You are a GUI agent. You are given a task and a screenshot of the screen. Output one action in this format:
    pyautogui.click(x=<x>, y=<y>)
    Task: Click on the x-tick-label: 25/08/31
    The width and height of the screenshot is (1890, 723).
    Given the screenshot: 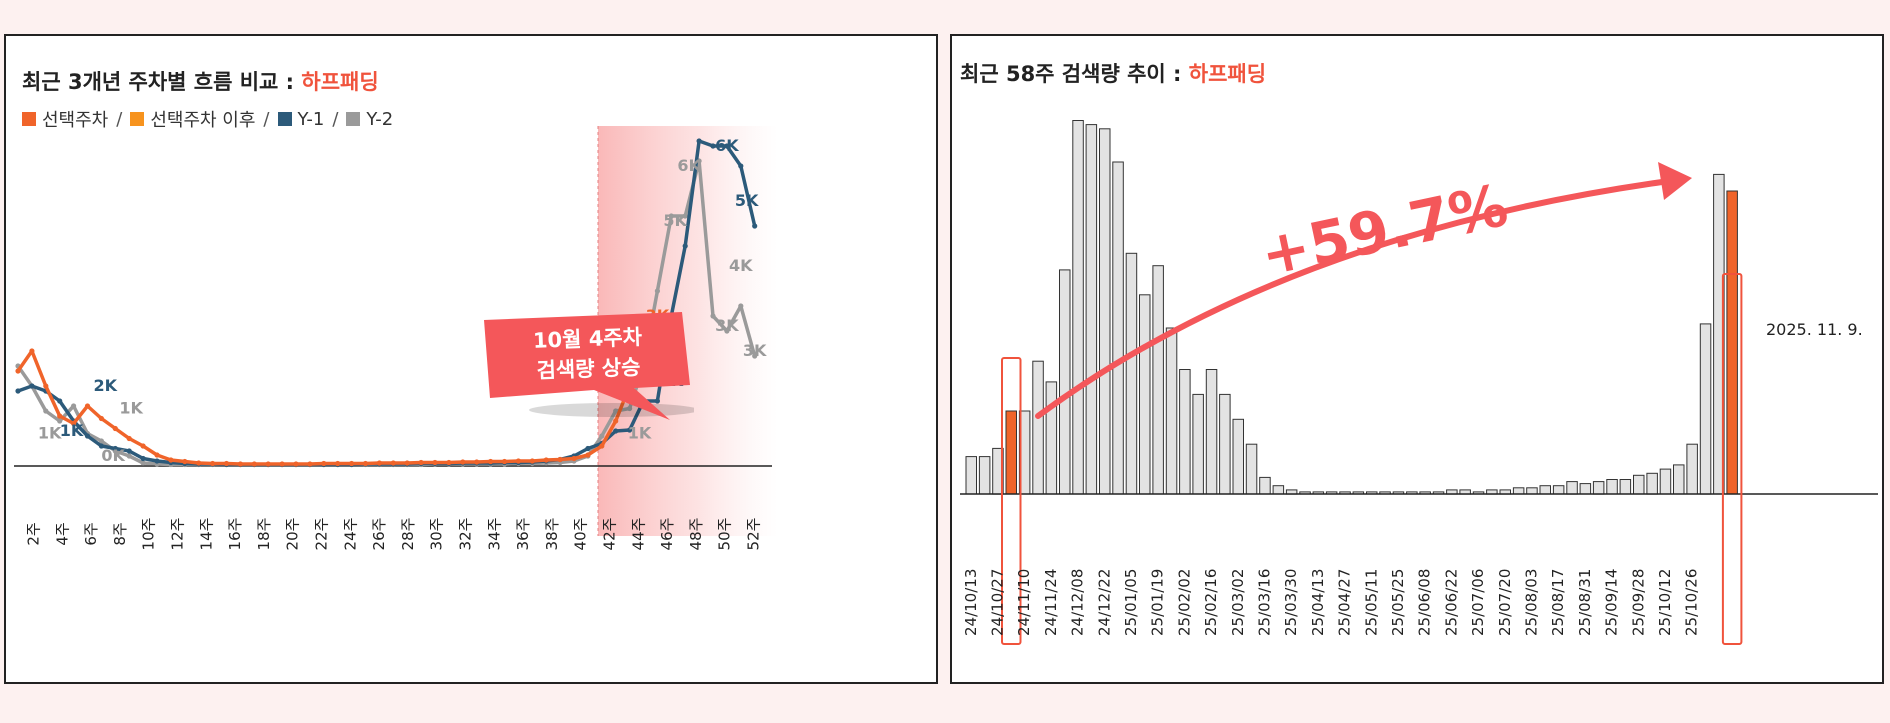 What is the action you would take?
    pyautogui.click(x=1585, y=602)
    